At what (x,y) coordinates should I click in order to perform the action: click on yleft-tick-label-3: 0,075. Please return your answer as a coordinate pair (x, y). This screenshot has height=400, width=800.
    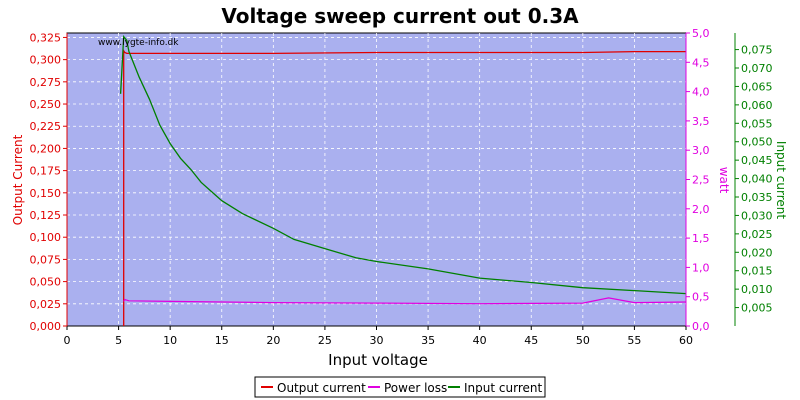
    Looking at the image, I should click on (46, 259).